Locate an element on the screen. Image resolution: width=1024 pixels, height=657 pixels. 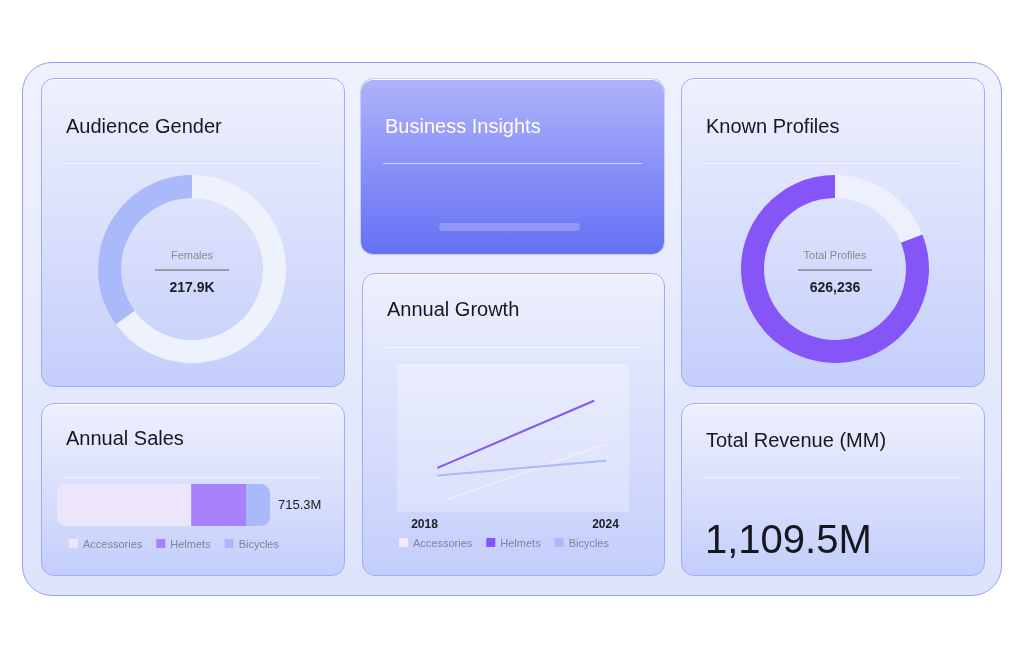
text: 1,109.5M is located at coordinates (788, 539).